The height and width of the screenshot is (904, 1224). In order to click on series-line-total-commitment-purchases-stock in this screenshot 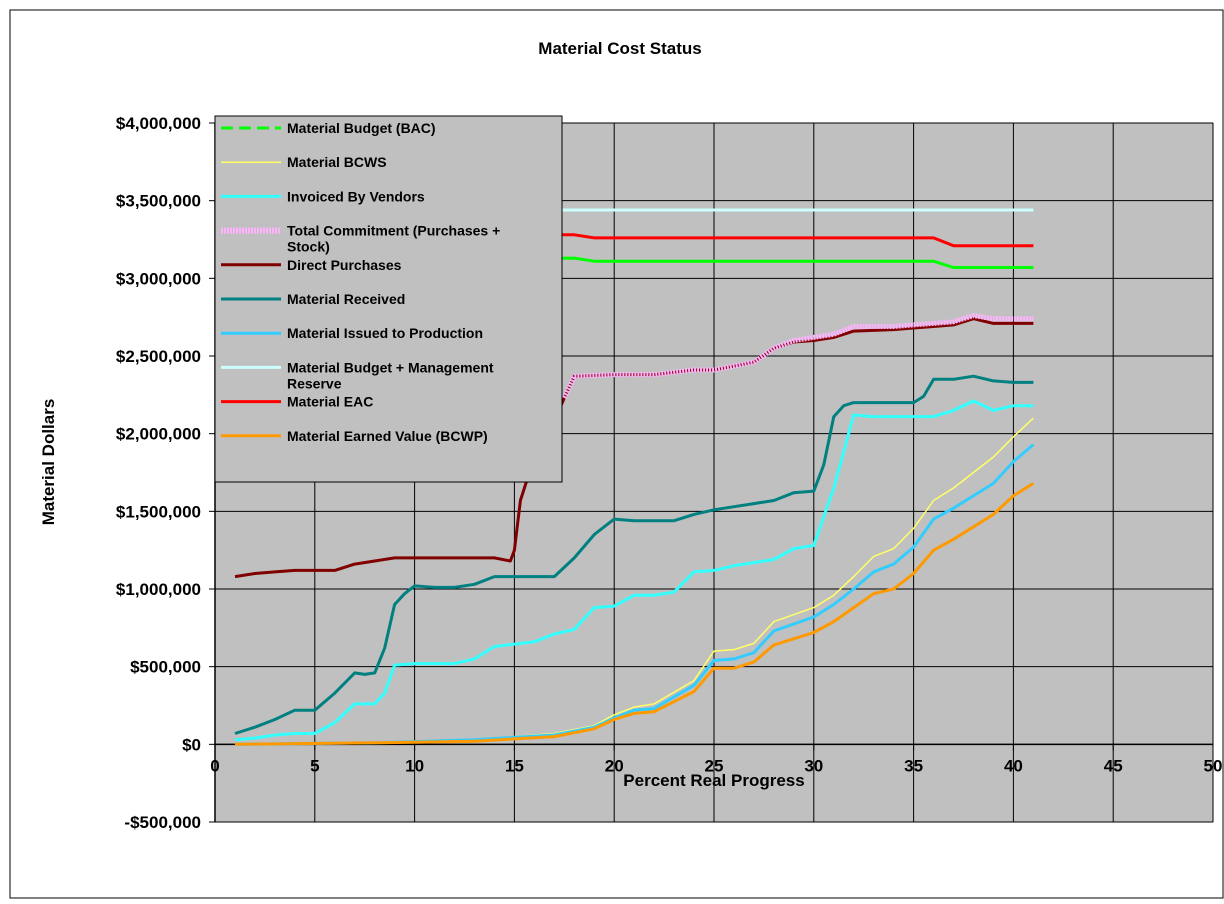, I will do `click(798, 356)`.